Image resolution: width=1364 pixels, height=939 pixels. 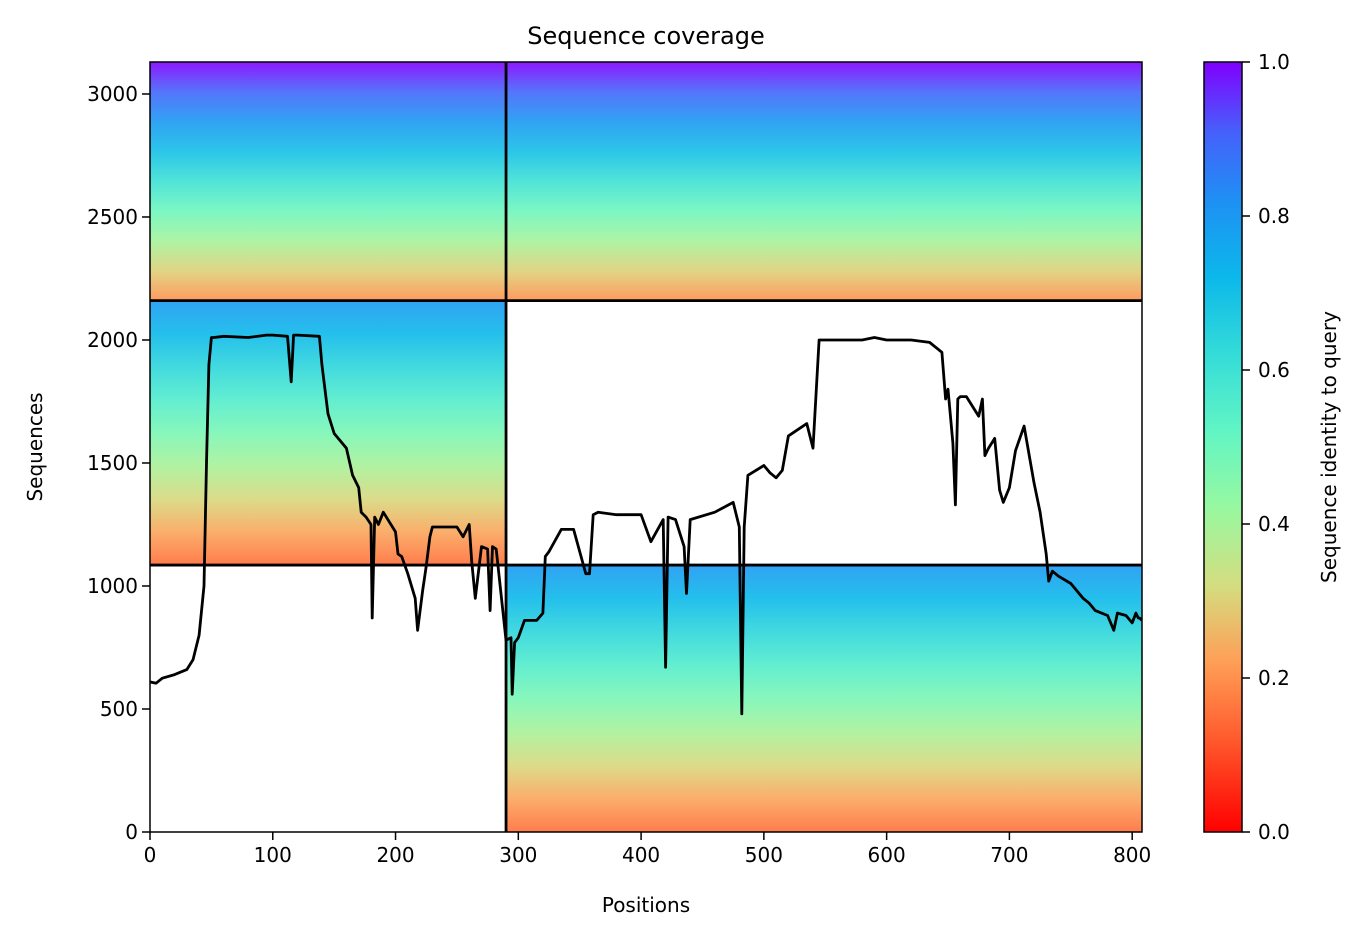 I want to click on x-axis-ticks: 0 100 200 300 400 500 600 700 800, so click(x=647, y=849).